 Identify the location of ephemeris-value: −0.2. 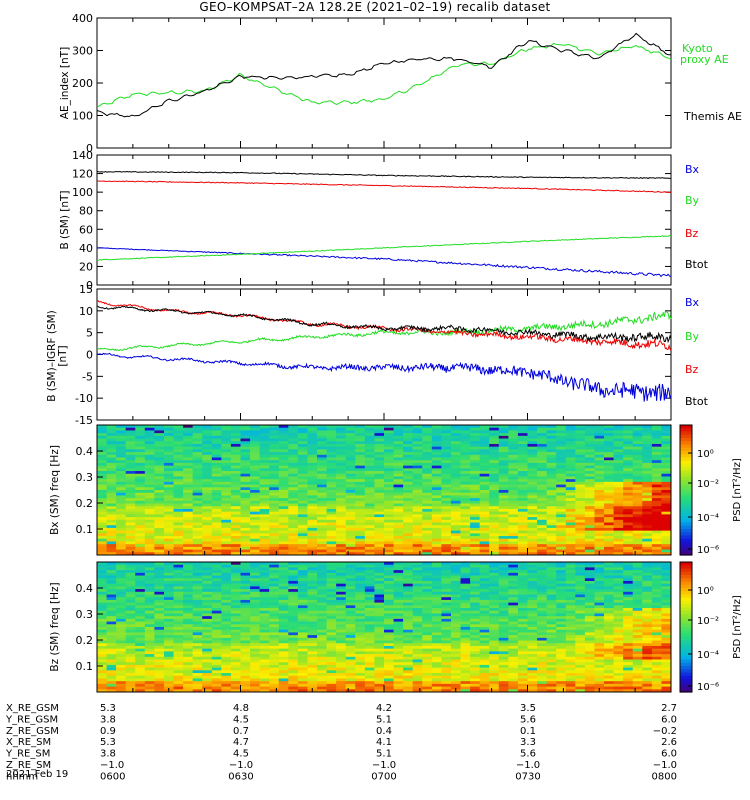
(665, 731).